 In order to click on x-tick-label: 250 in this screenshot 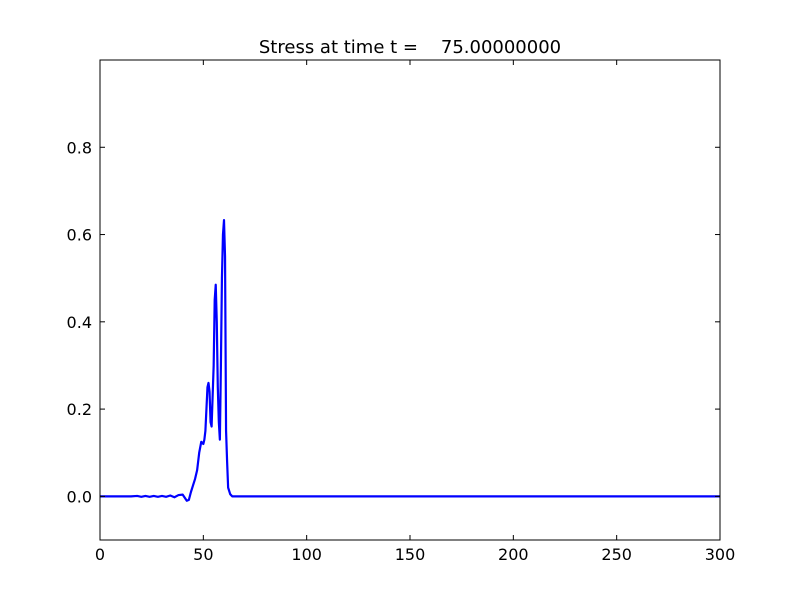, I will do `click(616, 554)`.